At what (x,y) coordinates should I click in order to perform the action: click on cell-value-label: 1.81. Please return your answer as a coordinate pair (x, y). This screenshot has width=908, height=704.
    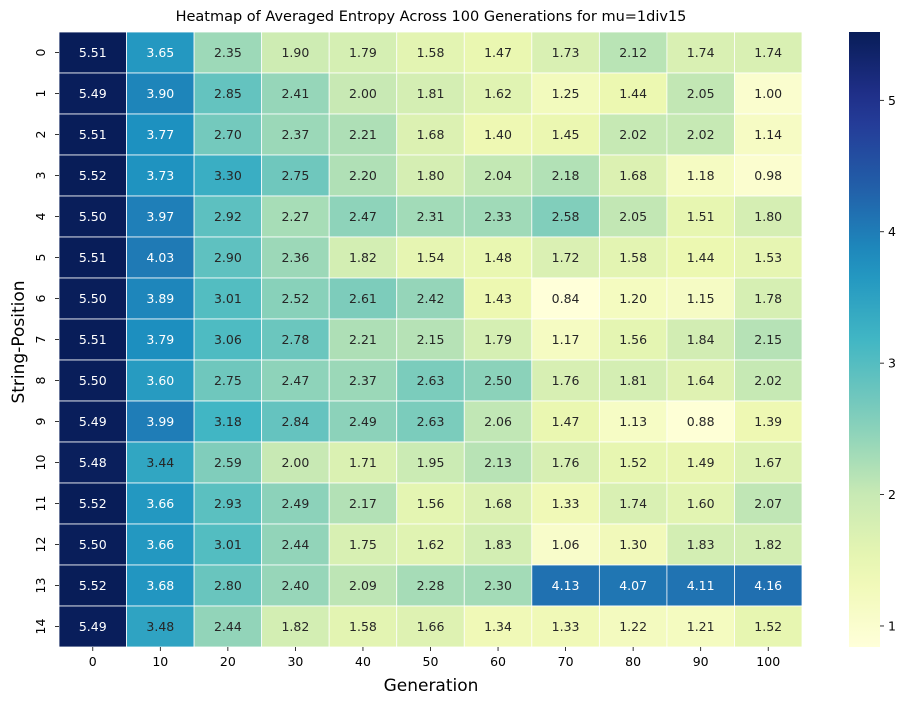
    Looking at the image, I should click on (633, 380).